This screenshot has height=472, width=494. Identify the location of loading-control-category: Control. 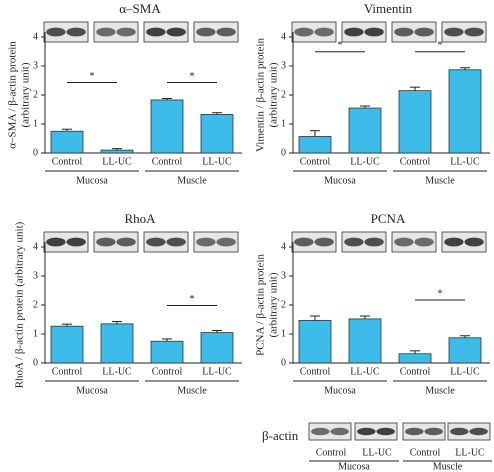
(425, 452).